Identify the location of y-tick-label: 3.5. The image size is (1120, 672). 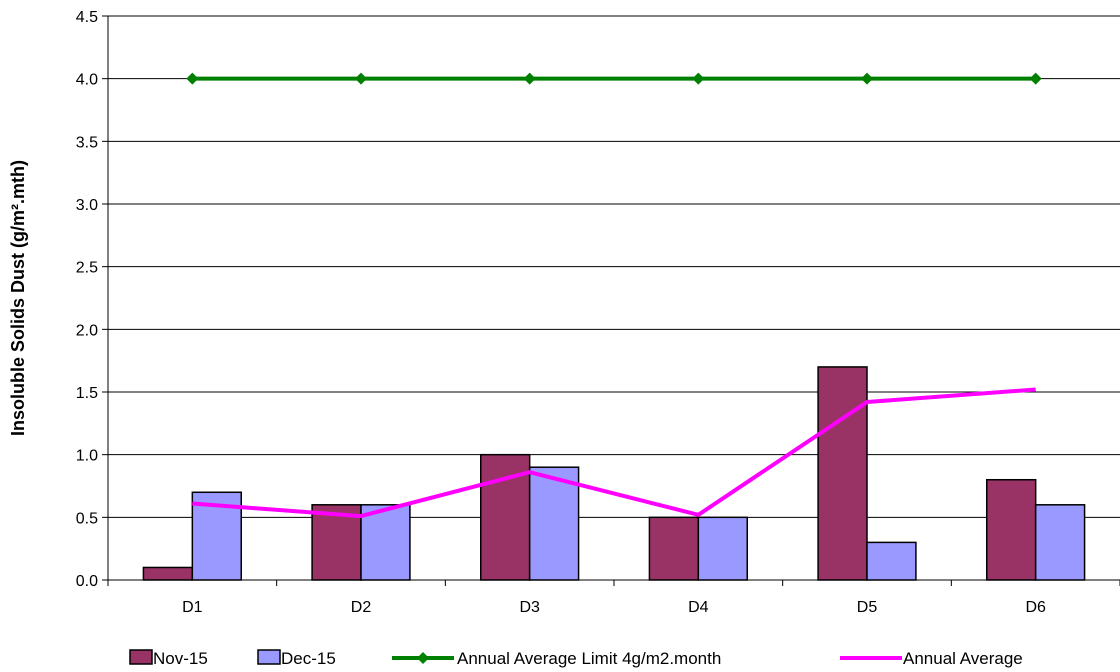
(87, 142).